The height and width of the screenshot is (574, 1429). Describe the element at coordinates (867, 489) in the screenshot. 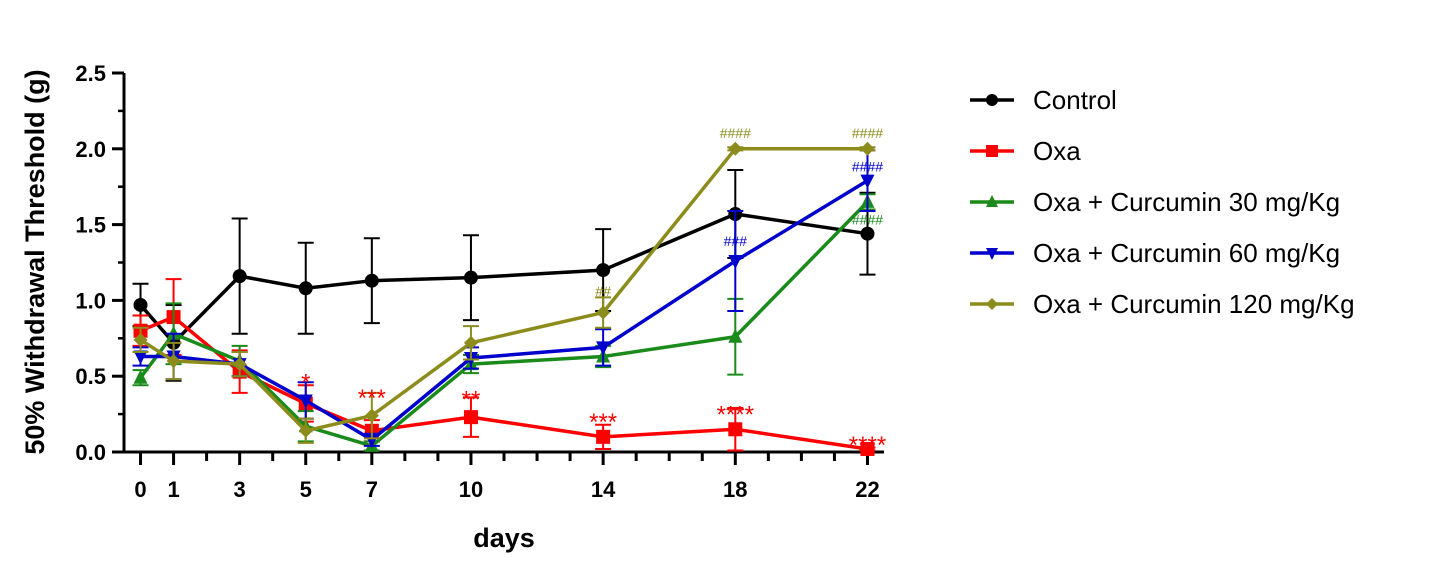

I see `x-tick-label: 22` at that location.